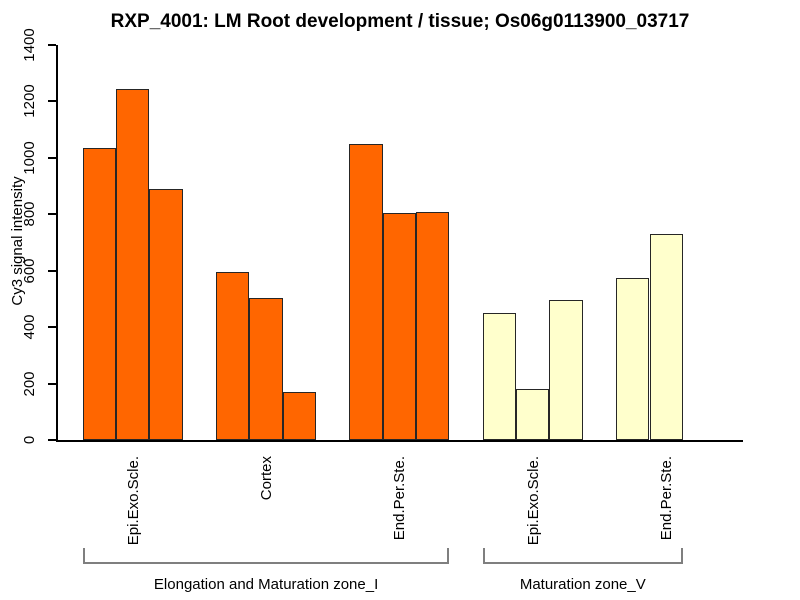 Image resolution: width=800 pixels, height=600 pixels. I want to click on y-axis-tick-label: 1400, so click(29, 45).